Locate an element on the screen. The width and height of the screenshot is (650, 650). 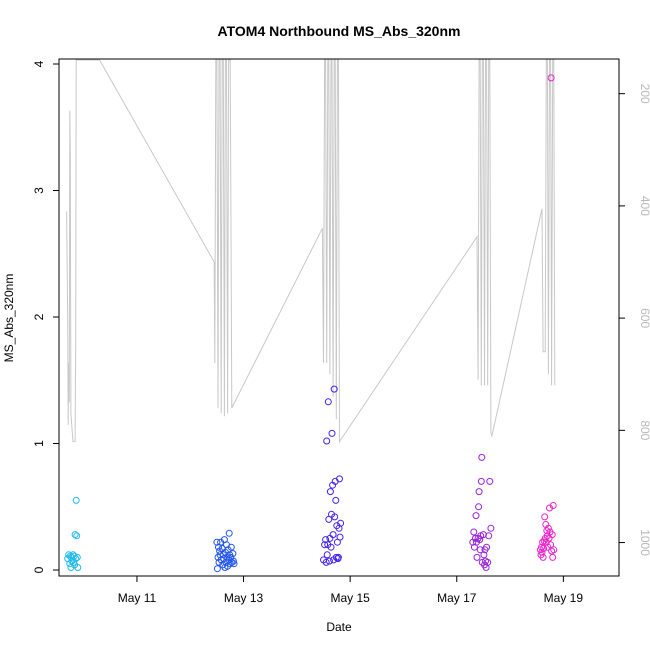
x-tick-label: May 13 is located at coordinates (244, 598).